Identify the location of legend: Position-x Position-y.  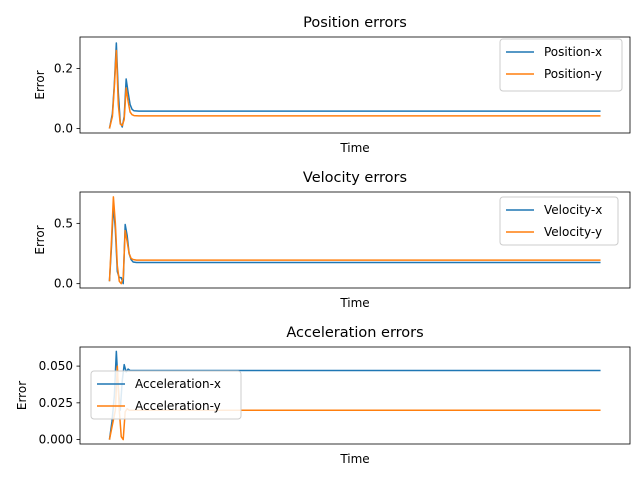
(561, 65).